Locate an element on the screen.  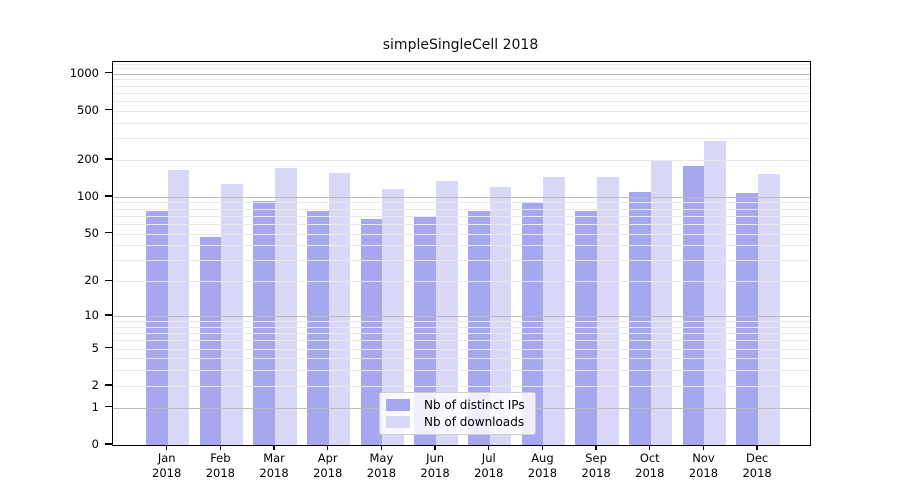
legend-item: Nb of downloads is located at coordinates (455, 422).